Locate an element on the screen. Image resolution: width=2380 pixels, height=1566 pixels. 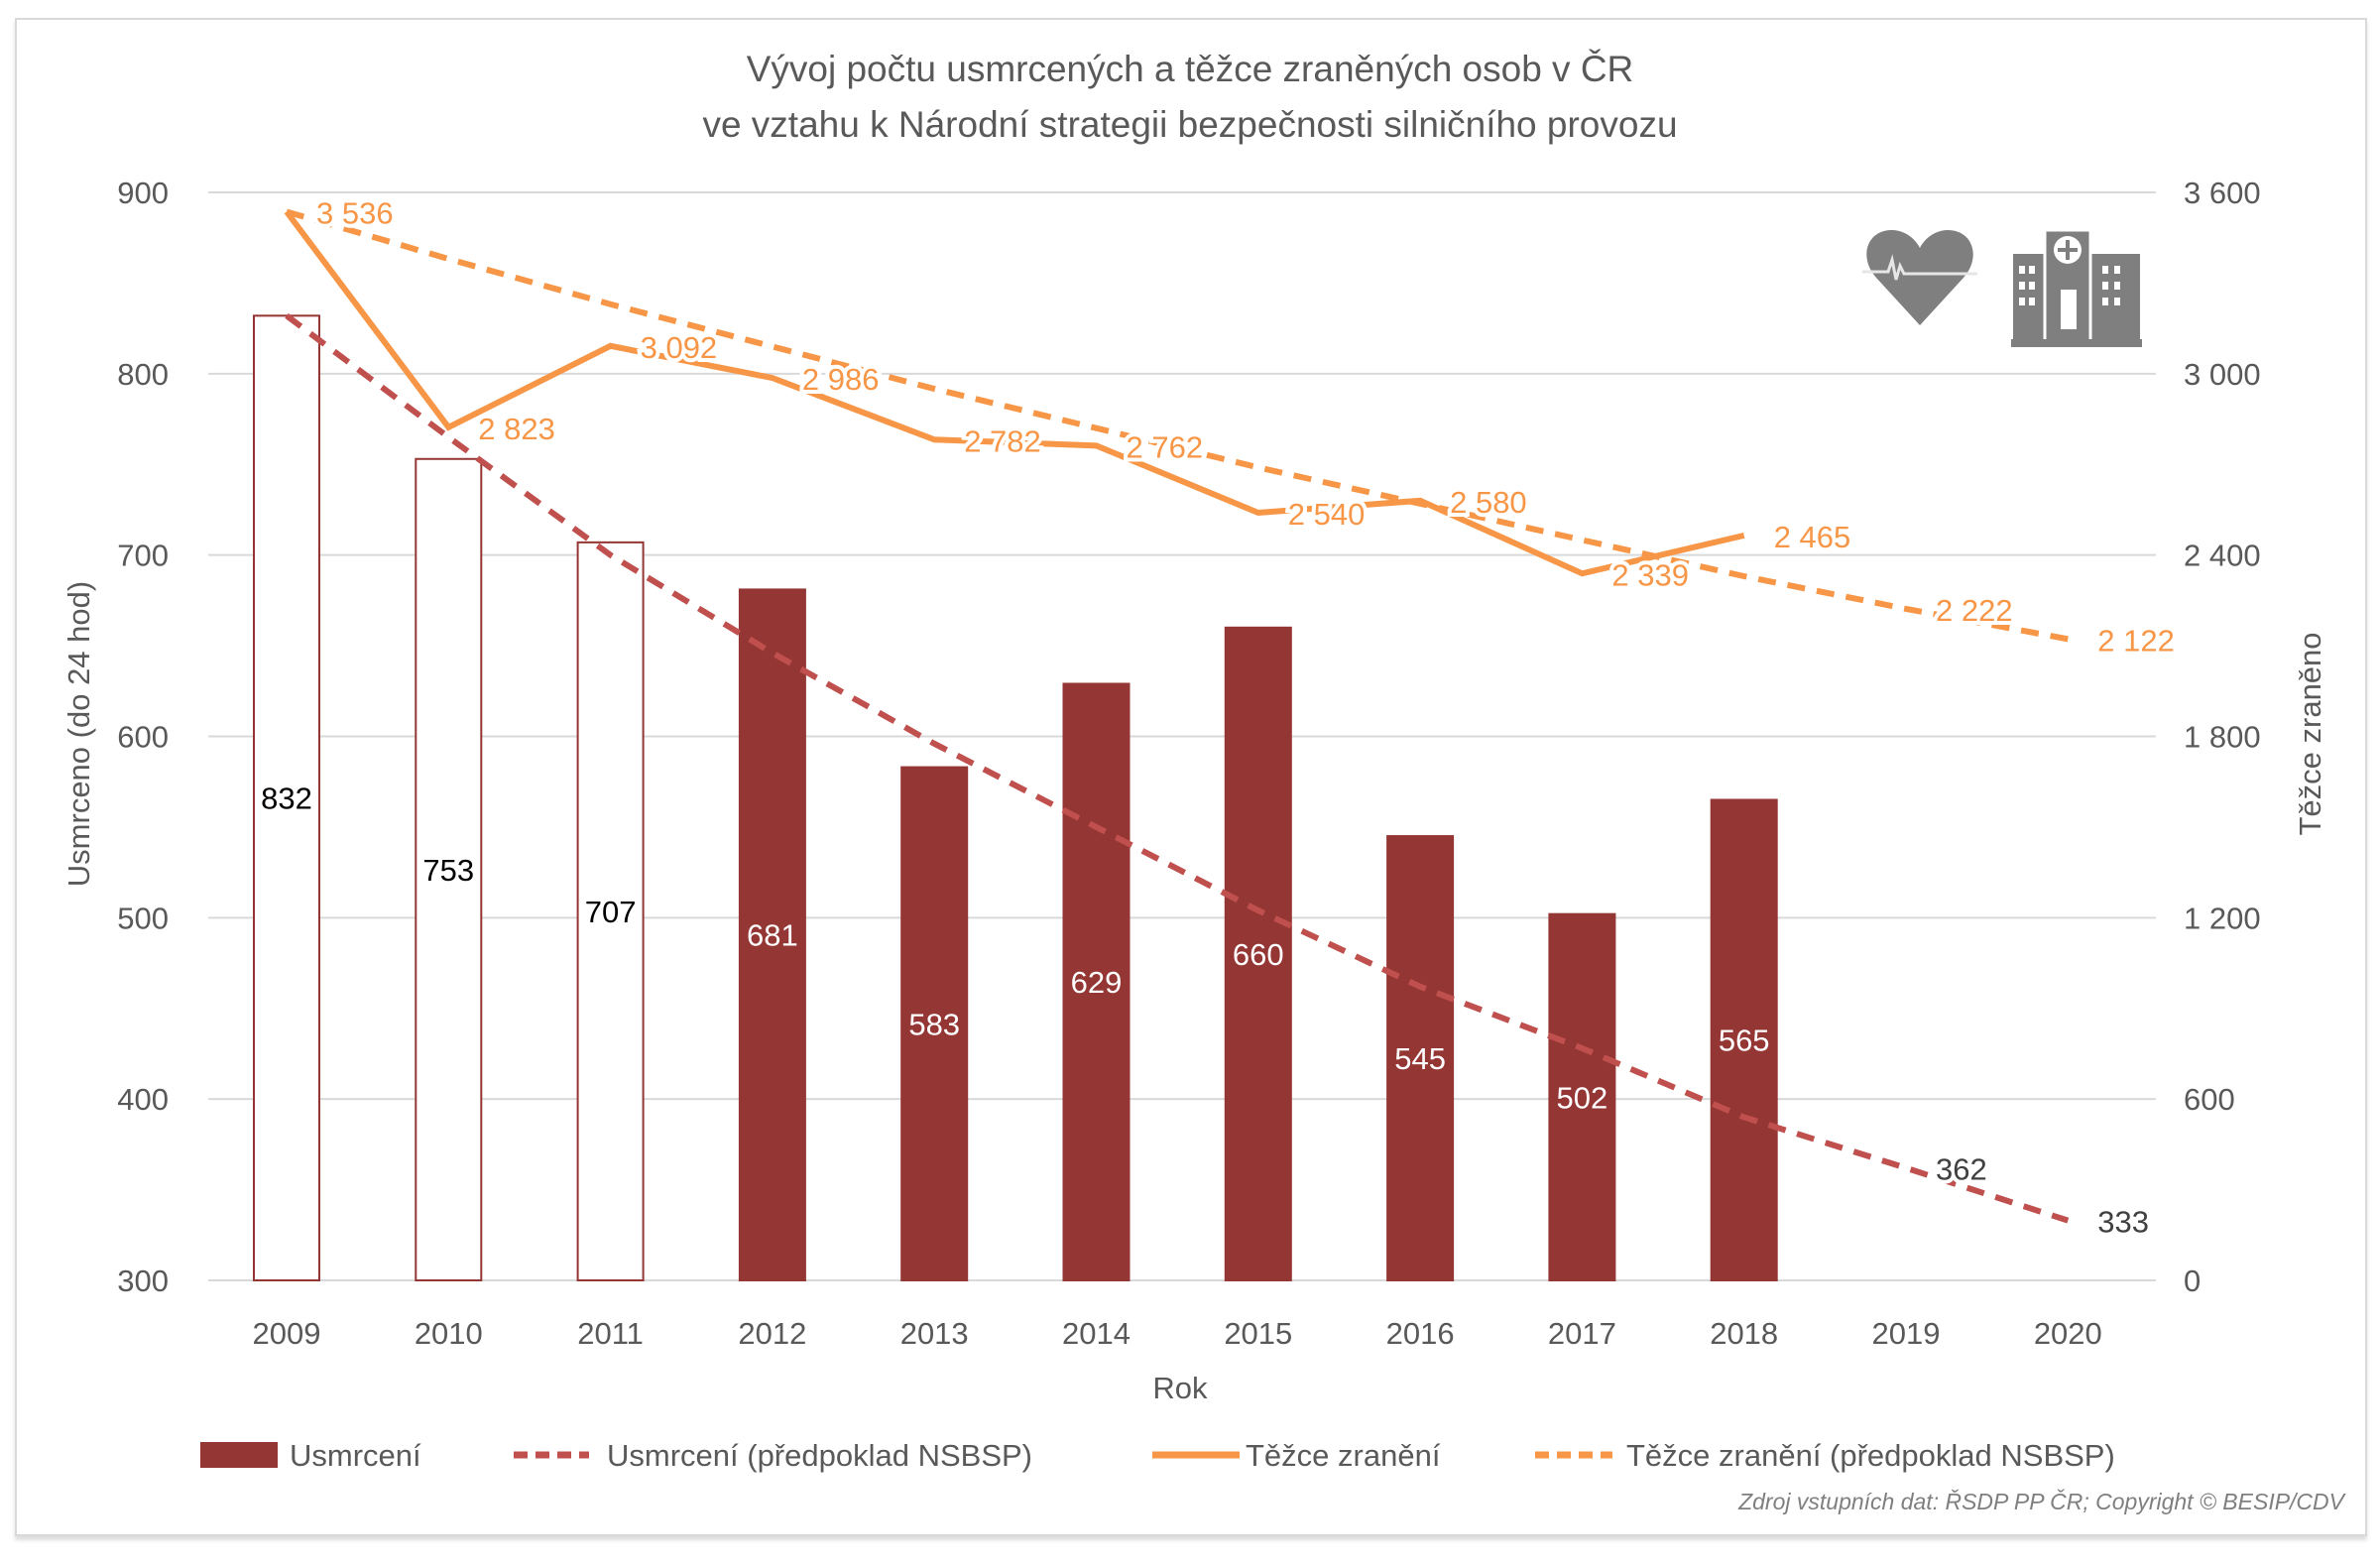
line-point-label: 2 986 is located at coordinates (841, 379).